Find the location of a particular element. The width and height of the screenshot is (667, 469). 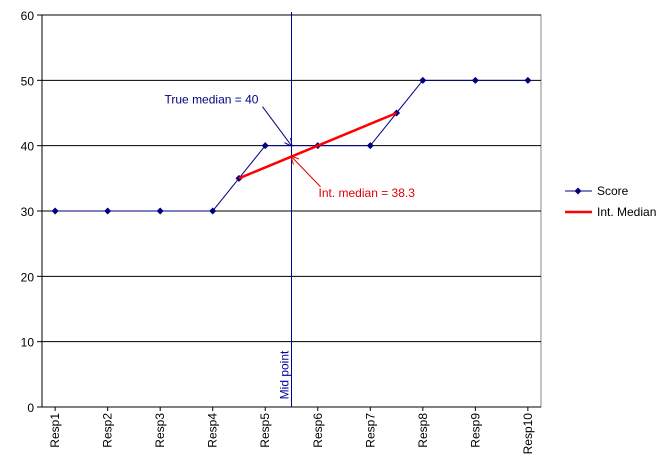

x-tick-label: Resp2 is located at coordinates (108, 430).